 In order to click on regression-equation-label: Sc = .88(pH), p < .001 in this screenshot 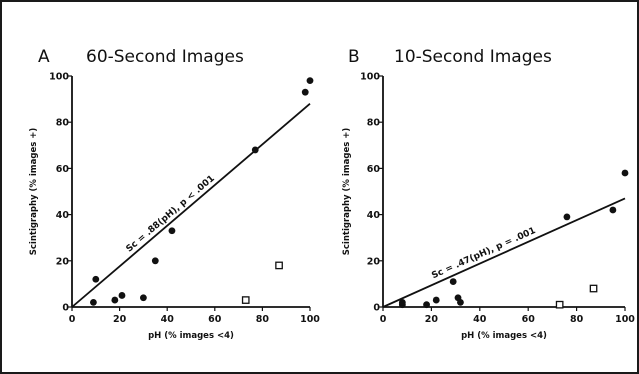, I will do `click(171, 214)`.